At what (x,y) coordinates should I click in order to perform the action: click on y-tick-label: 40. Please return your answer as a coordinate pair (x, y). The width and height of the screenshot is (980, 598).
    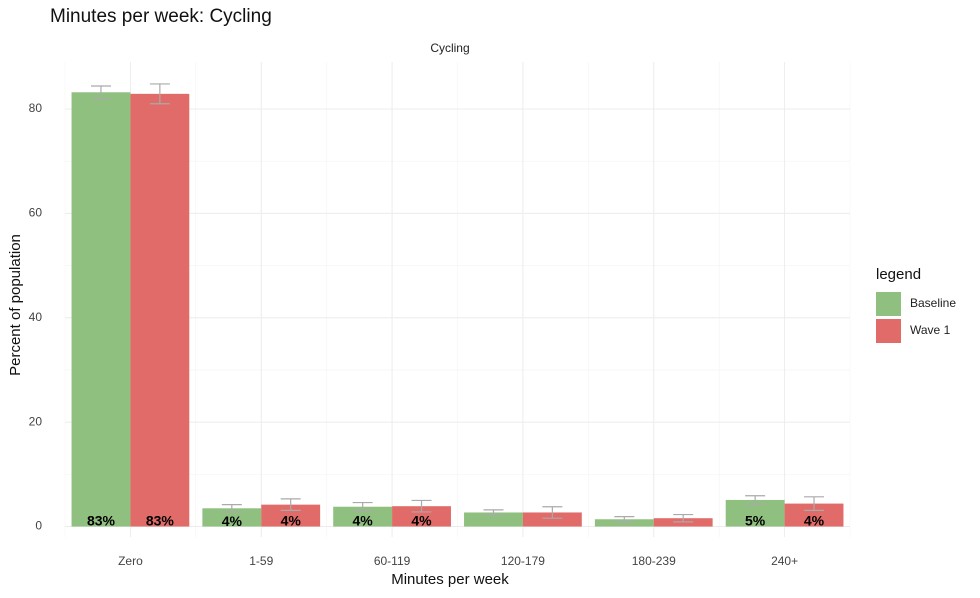
    Looking at the image, I should click on (36, 317).